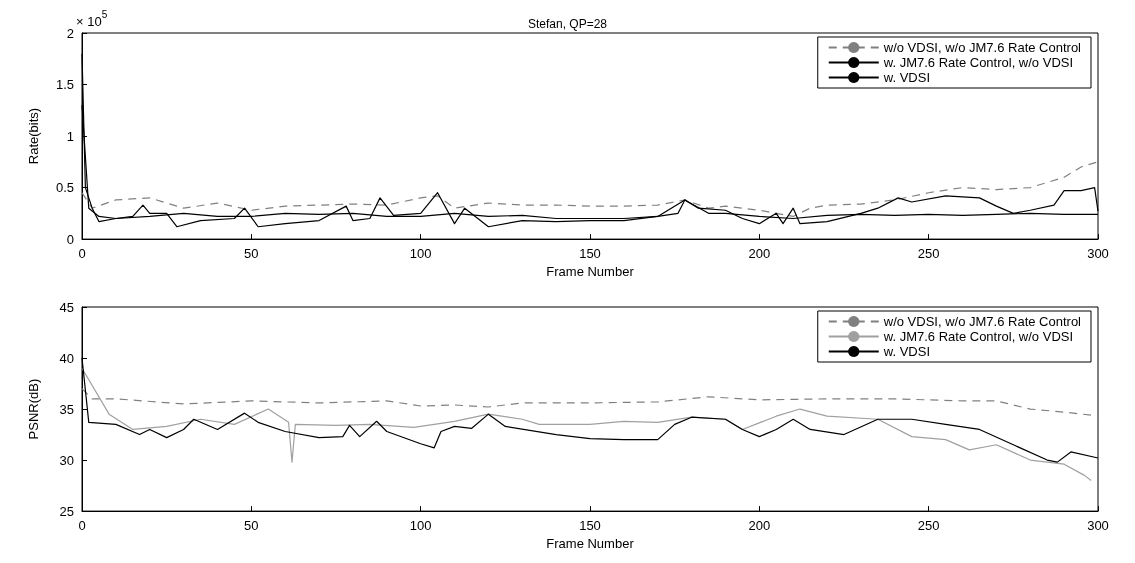 Image resolution: width=1135 pixels, height=563 pixels. Describe the element at coordinates (66, 358) in the screenshot. I see `y-tick-label: 40` at that location.